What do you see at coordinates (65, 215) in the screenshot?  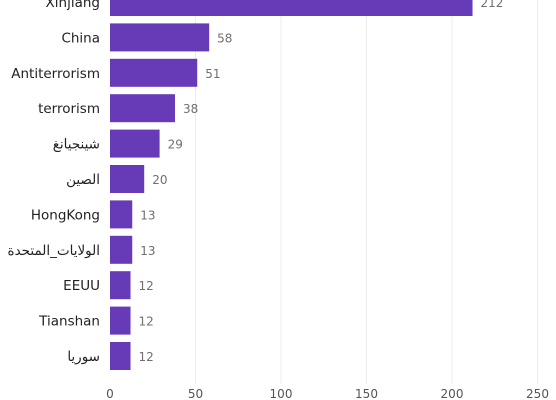 I see `category-label: HongKong` at bounding box center [65, 215].